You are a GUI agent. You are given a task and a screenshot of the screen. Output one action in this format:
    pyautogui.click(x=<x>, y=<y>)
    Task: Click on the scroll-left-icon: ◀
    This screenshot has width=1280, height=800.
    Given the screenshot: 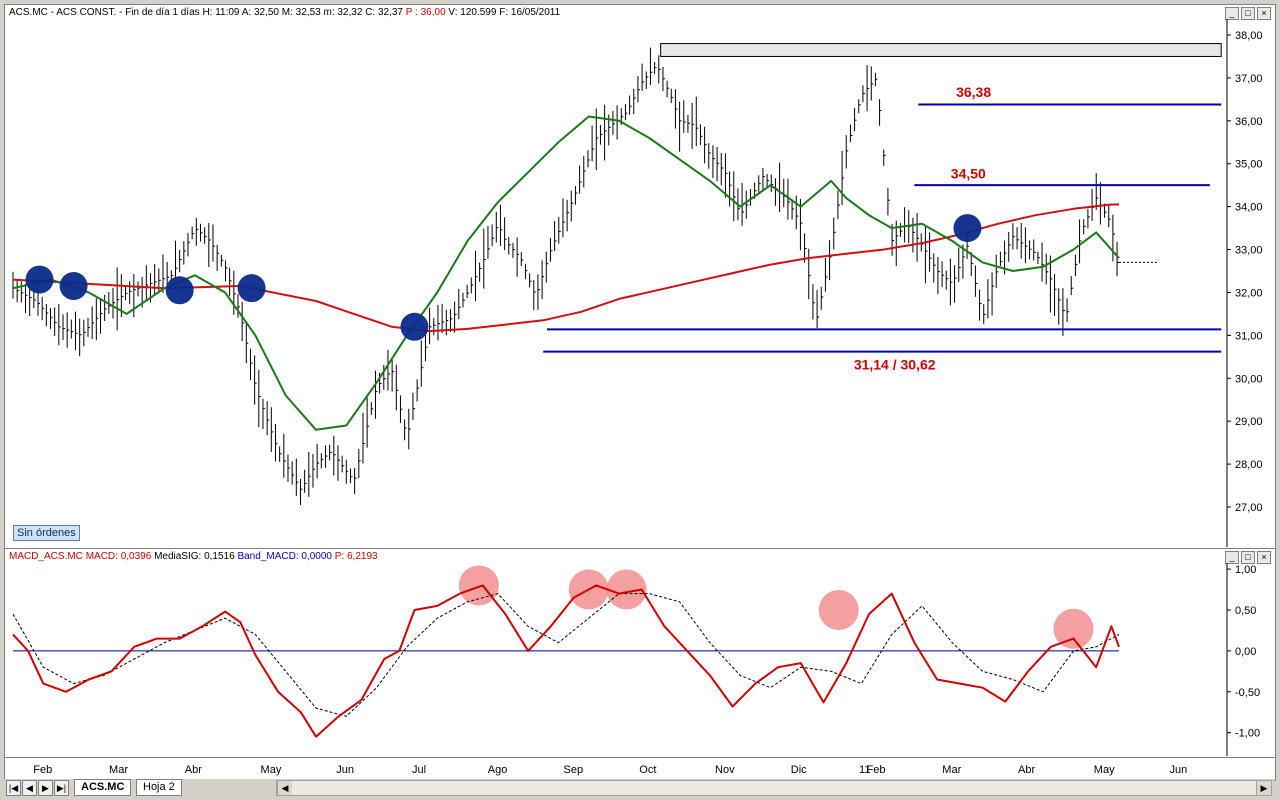 What is the action you would take?
    pyautogui.click(x=284, y=788)
    